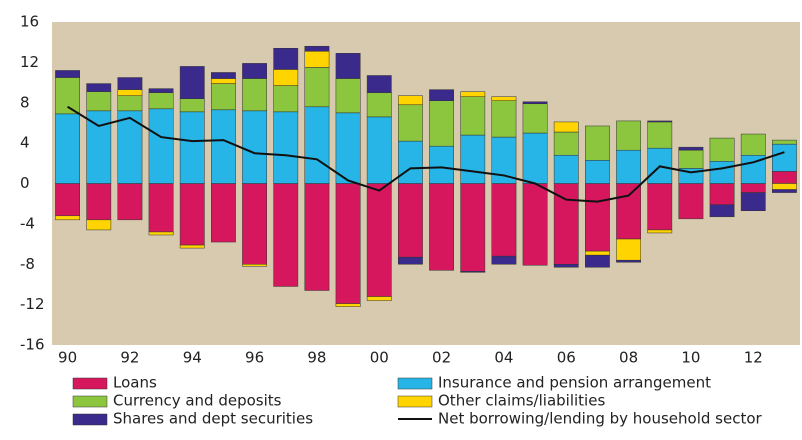 The image size is (802, 440). Describe the element at coordinates (213, 419) in the screenshot. I see `legend-label: Shares and dept securities` at that location.